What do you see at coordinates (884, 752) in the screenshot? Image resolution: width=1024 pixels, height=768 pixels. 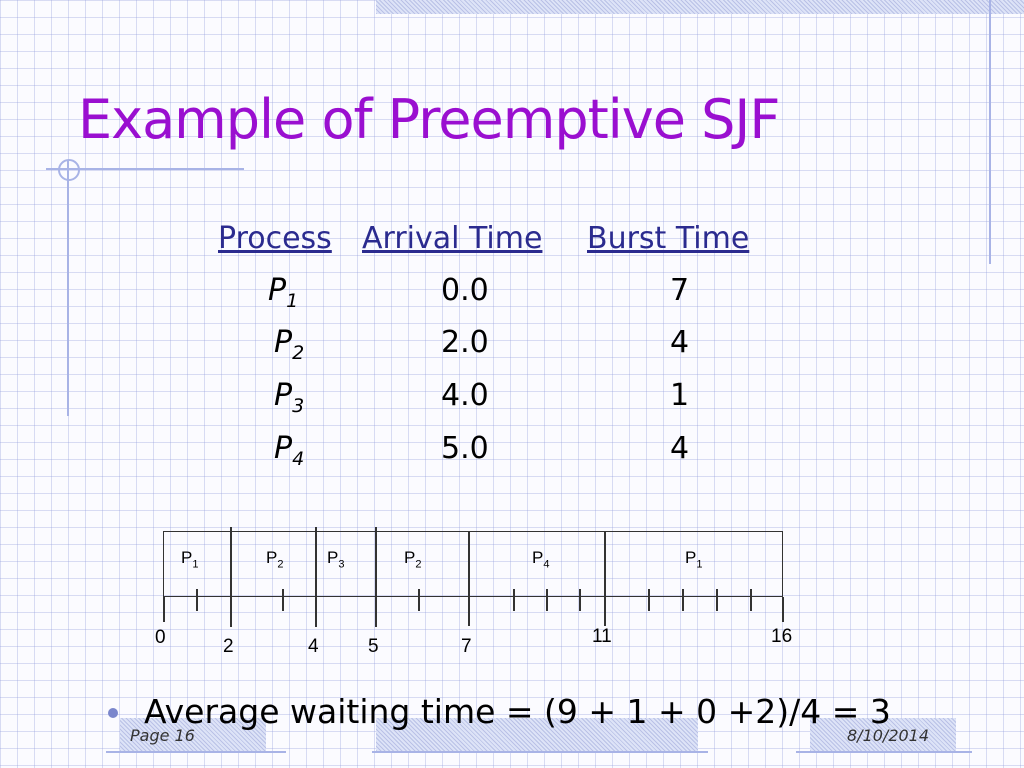 I see `footer-line-right` at bounding box center [884, 752].